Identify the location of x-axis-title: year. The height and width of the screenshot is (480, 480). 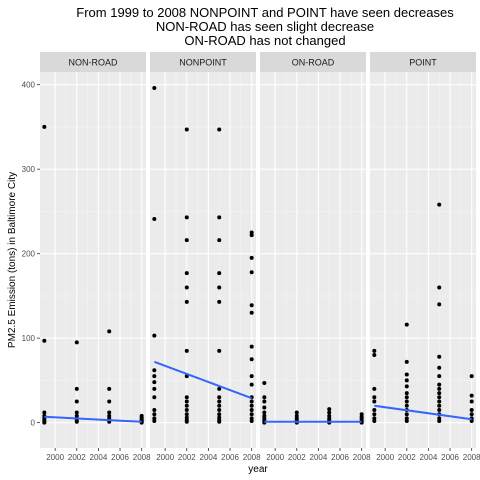
(258, 469).